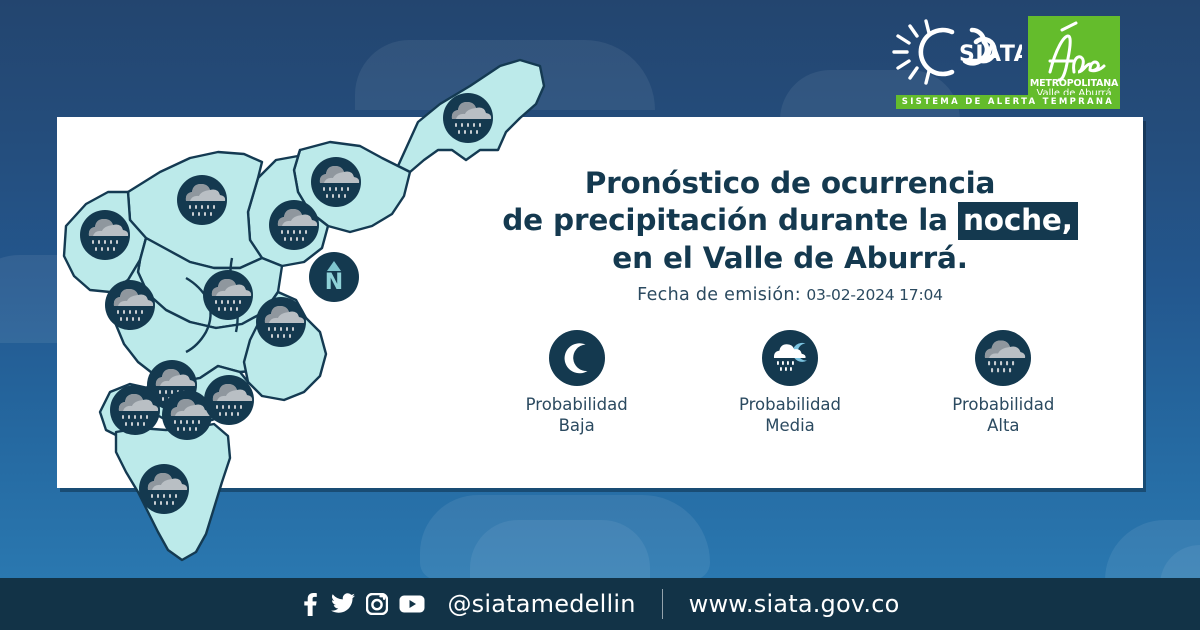 This screenshot has width=1200, height=630. I want to click on legend-label-baja: Probabilidad Baja, so click(576, 415).